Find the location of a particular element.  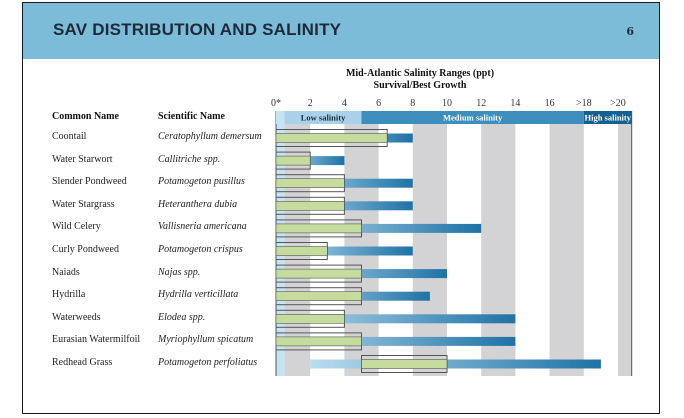

page-number: 6 is located at coordinates (630, 31).